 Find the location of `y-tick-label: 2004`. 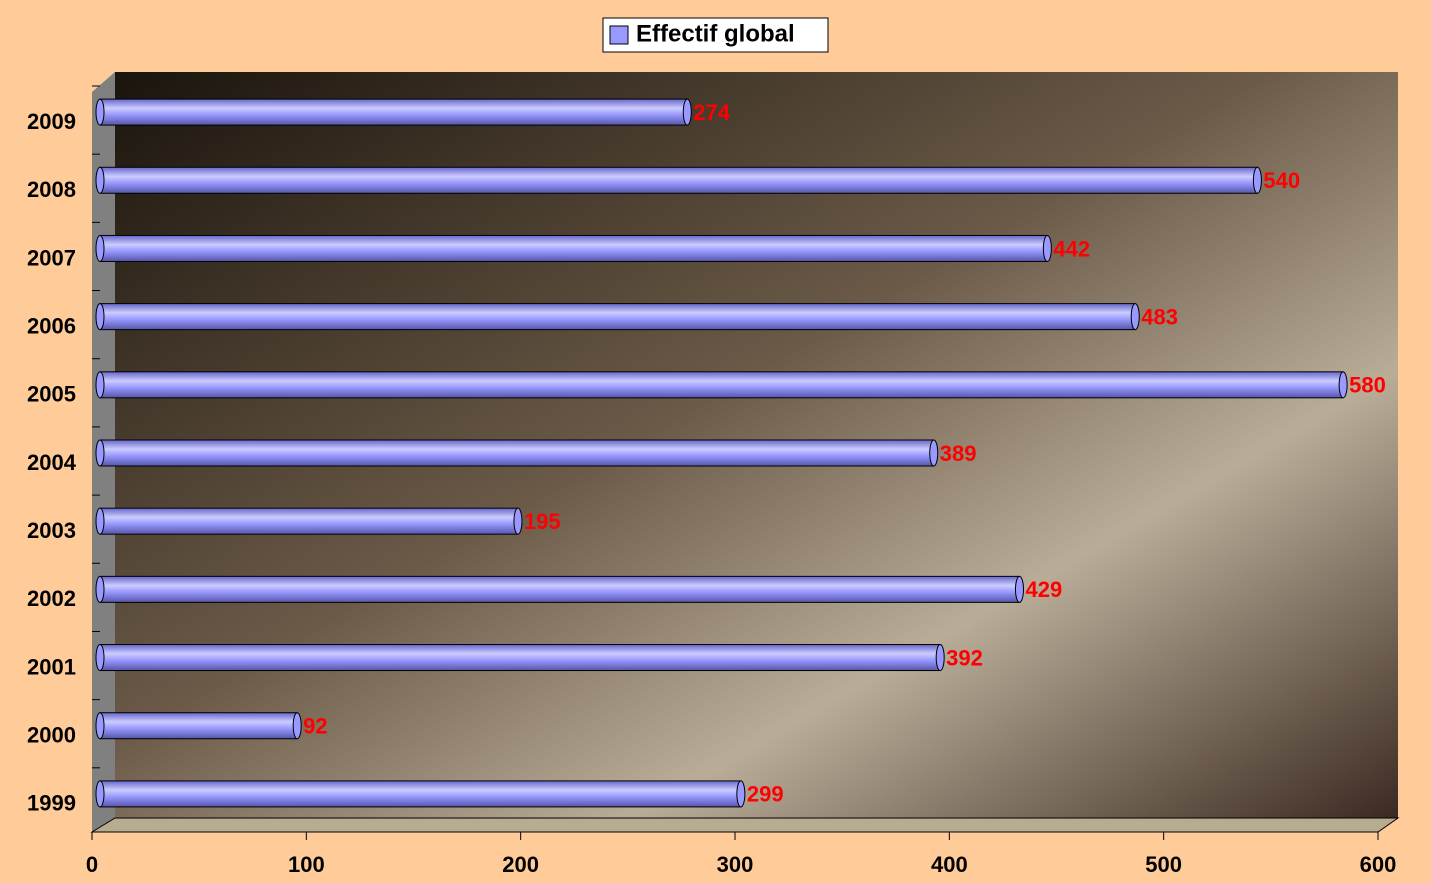

y-tick-label: 2004 is located at coordinates (52, 462).